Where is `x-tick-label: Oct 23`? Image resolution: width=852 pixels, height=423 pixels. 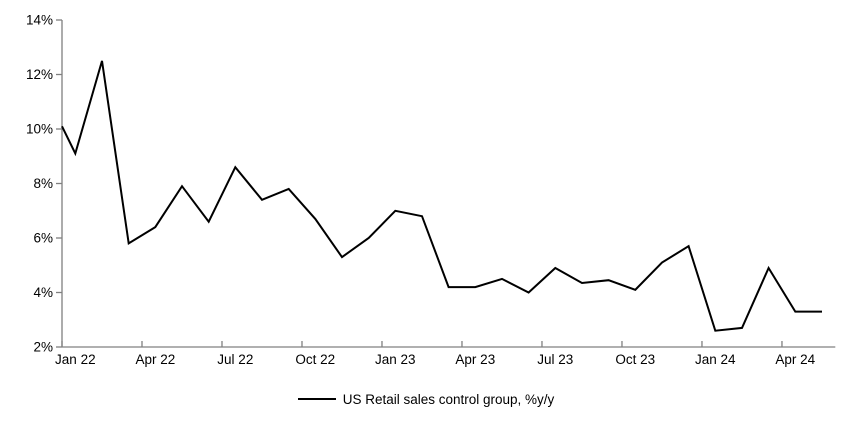
x-tick-label: Oct 23 is located at coordinates (635, 359).